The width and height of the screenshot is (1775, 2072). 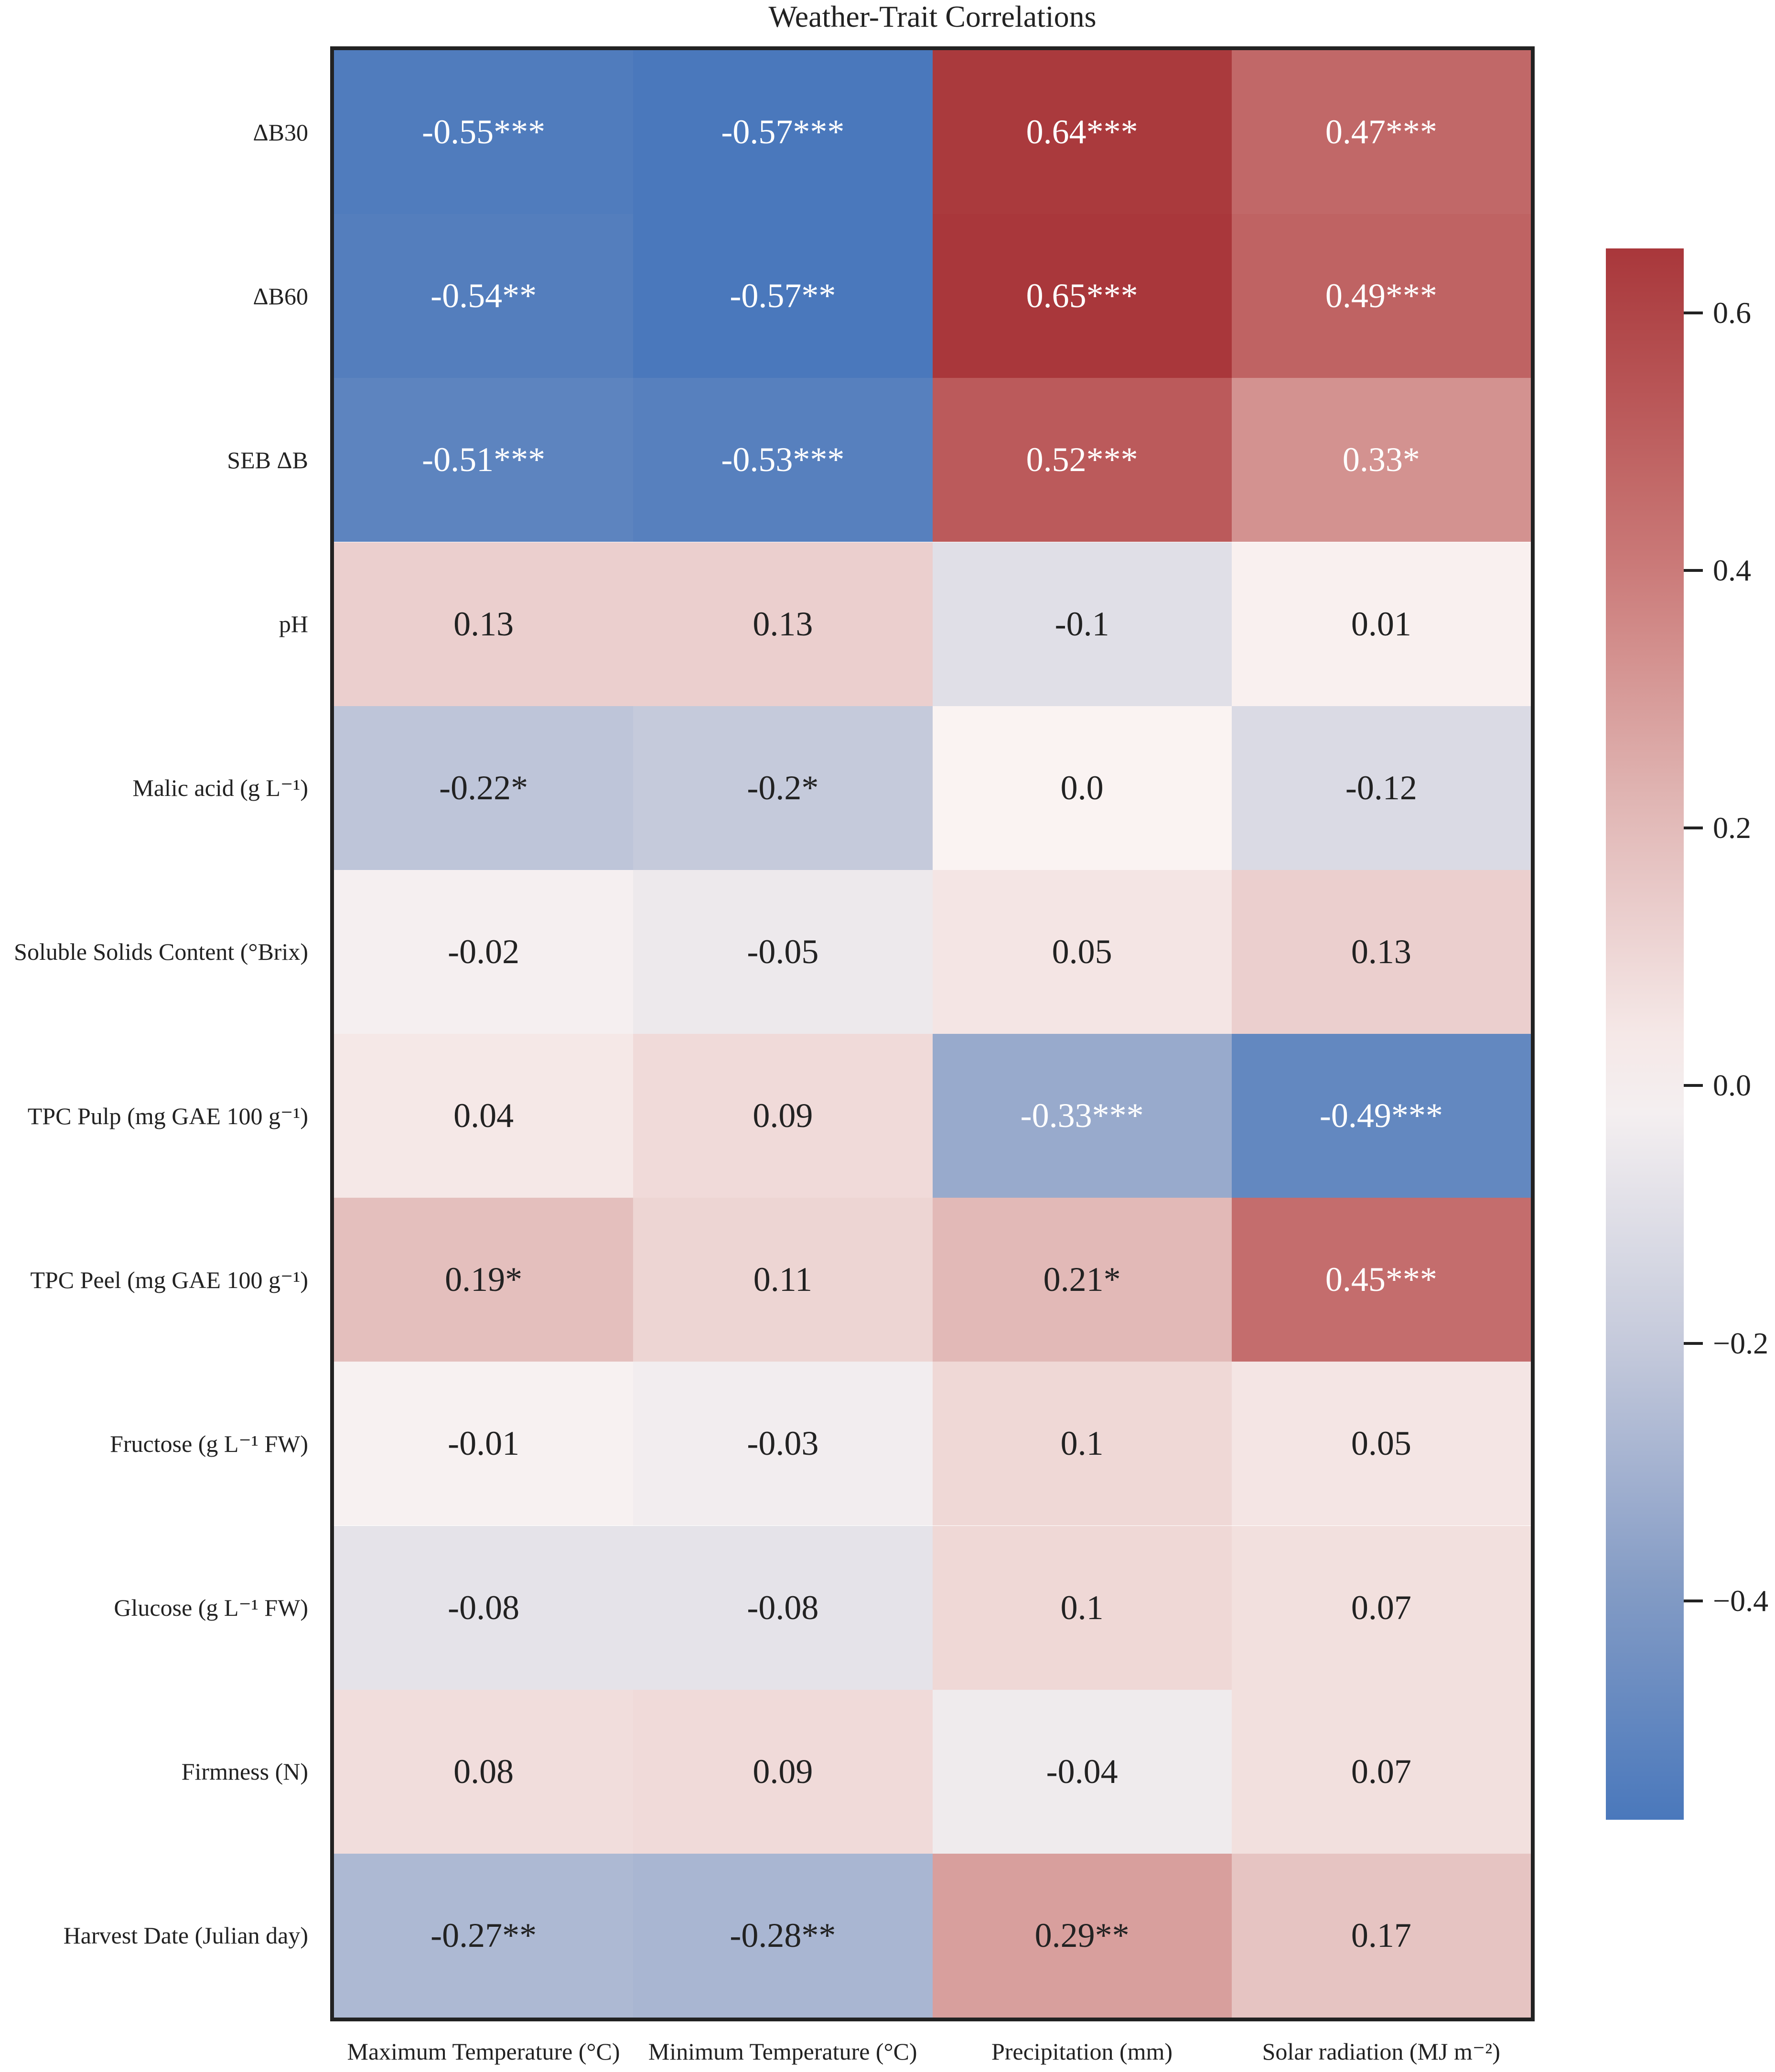 I want to click on row-label: Soluble Solids Content (°Brix), so click(x=161, y=952).